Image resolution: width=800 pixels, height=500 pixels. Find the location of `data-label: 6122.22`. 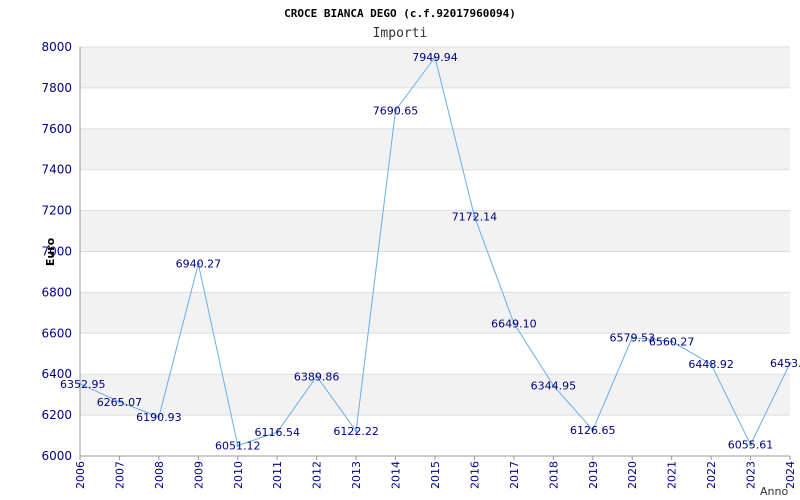

data-label: 6122.22 is located at coordinates (356, 431).